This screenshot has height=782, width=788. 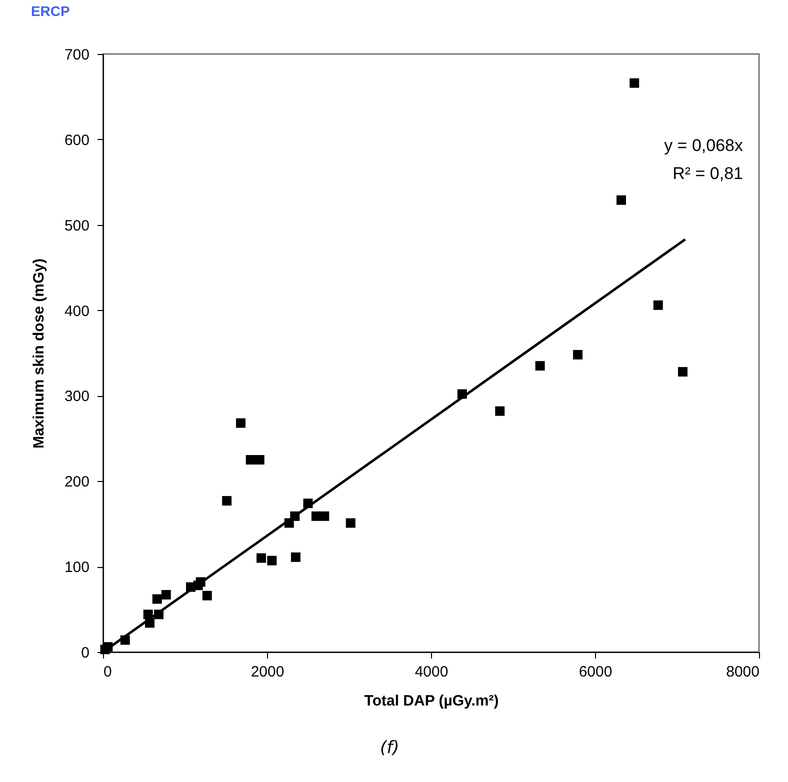 I want to click on annotation: y = 0,068x, so click(x=704, y=145).